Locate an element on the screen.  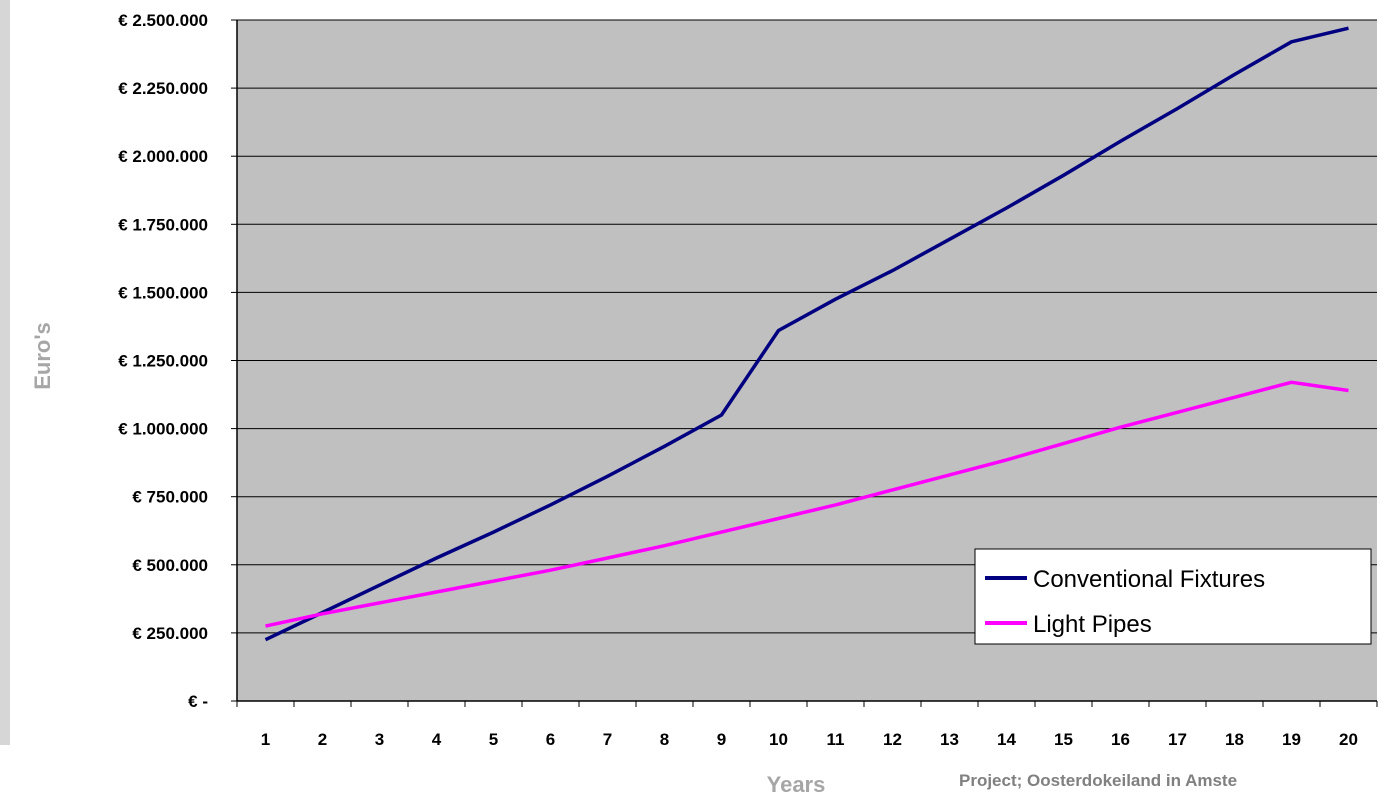
x-tick-label: 14 is located at coordinates (1006, 739).